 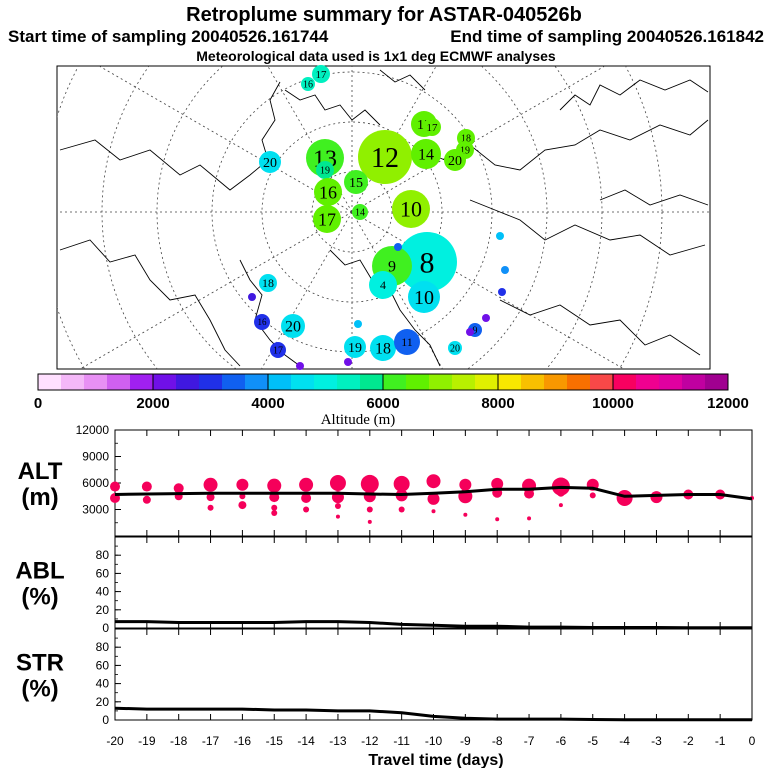 What do you see at coordinates (382, 403) in the screenshot?
I see `colorbar-tick-label: 6000` at bounding box center [382, 403].